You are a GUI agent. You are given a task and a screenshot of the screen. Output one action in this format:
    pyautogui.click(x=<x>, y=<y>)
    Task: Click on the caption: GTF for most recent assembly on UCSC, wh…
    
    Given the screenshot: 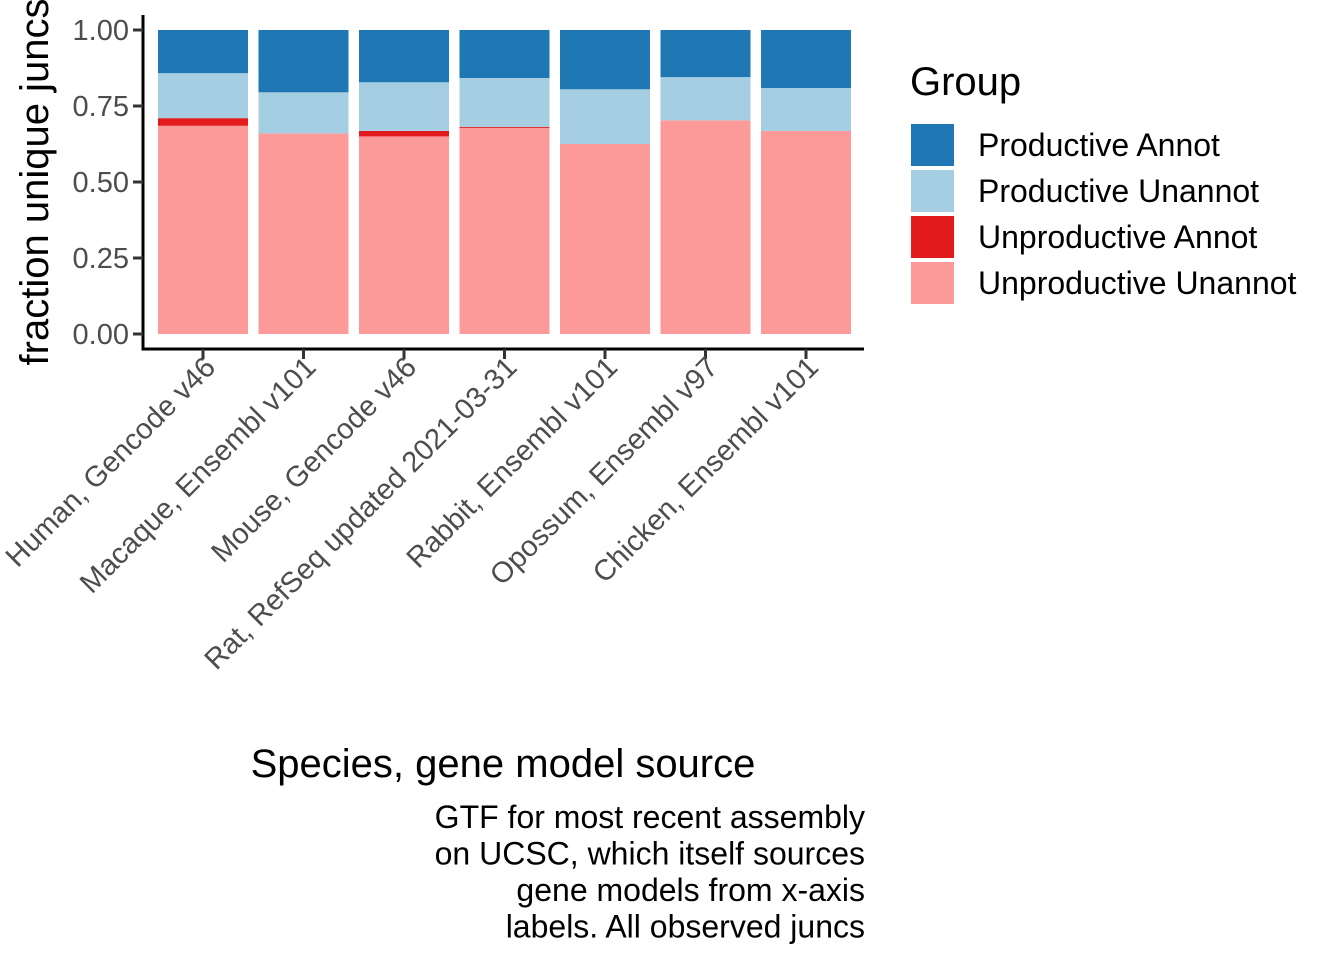 What is the action you would take?
    pyautogui.click(x=650, y=872)
    